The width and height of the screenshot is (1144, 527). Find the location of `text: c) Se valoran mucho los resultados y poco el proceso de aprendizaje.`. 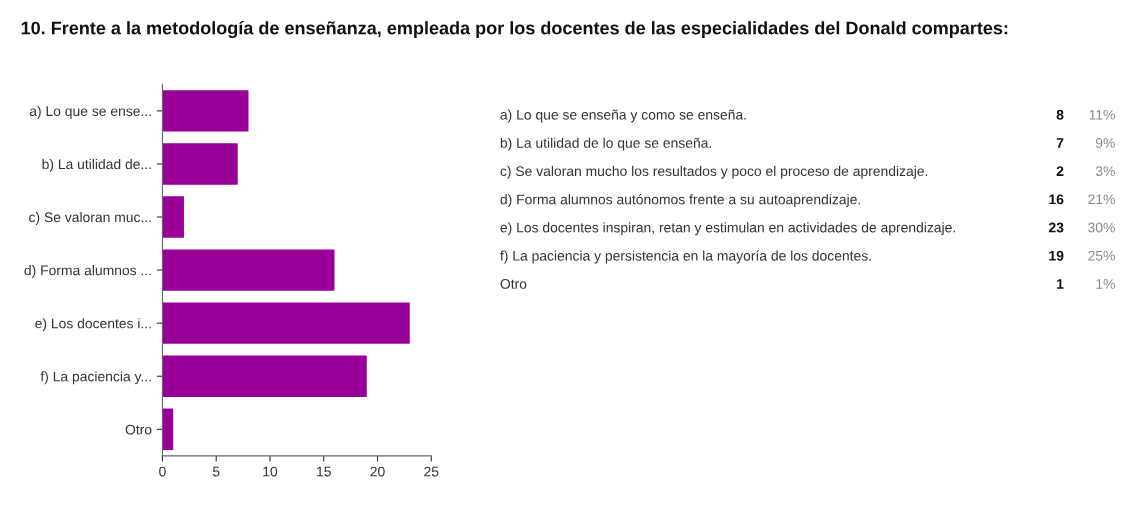

text: c) Se valoran mucho los resultados y poco el proceso de aprendizaje. is located at coordinates (714, 172).